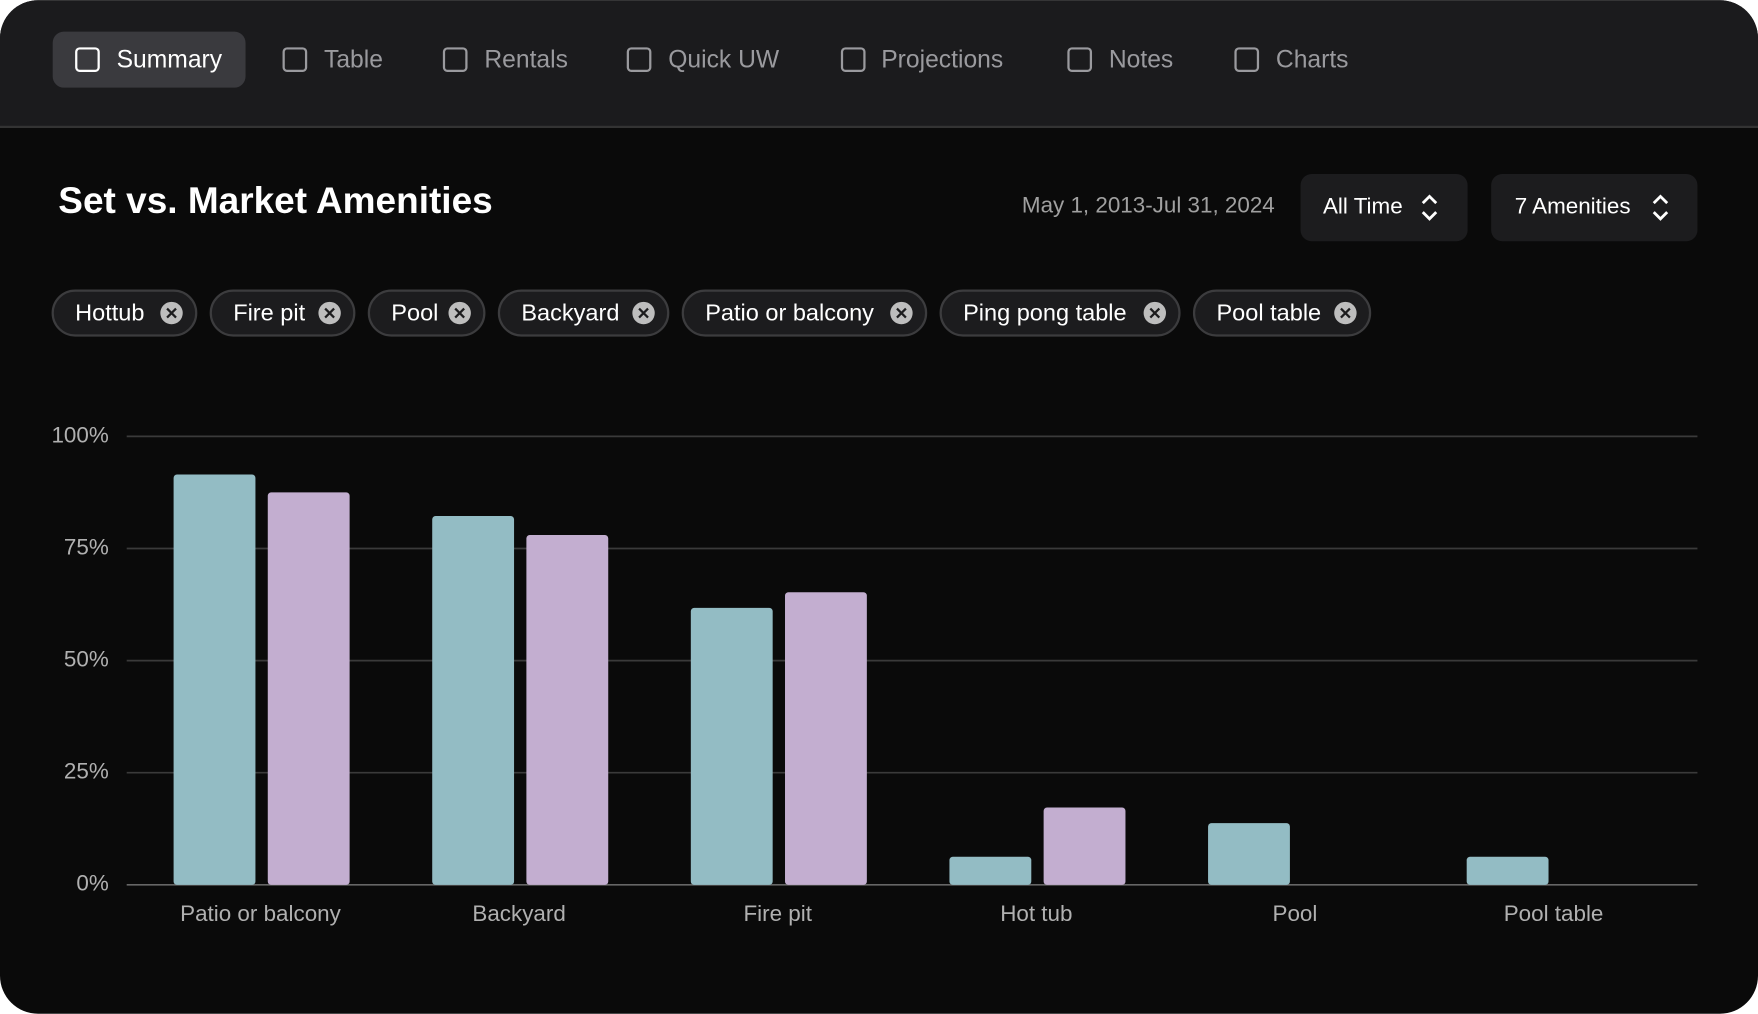 The height and width of the screenshot is (1014, 1758). I want to click on tab-label: Charts, so click(1312, 59).